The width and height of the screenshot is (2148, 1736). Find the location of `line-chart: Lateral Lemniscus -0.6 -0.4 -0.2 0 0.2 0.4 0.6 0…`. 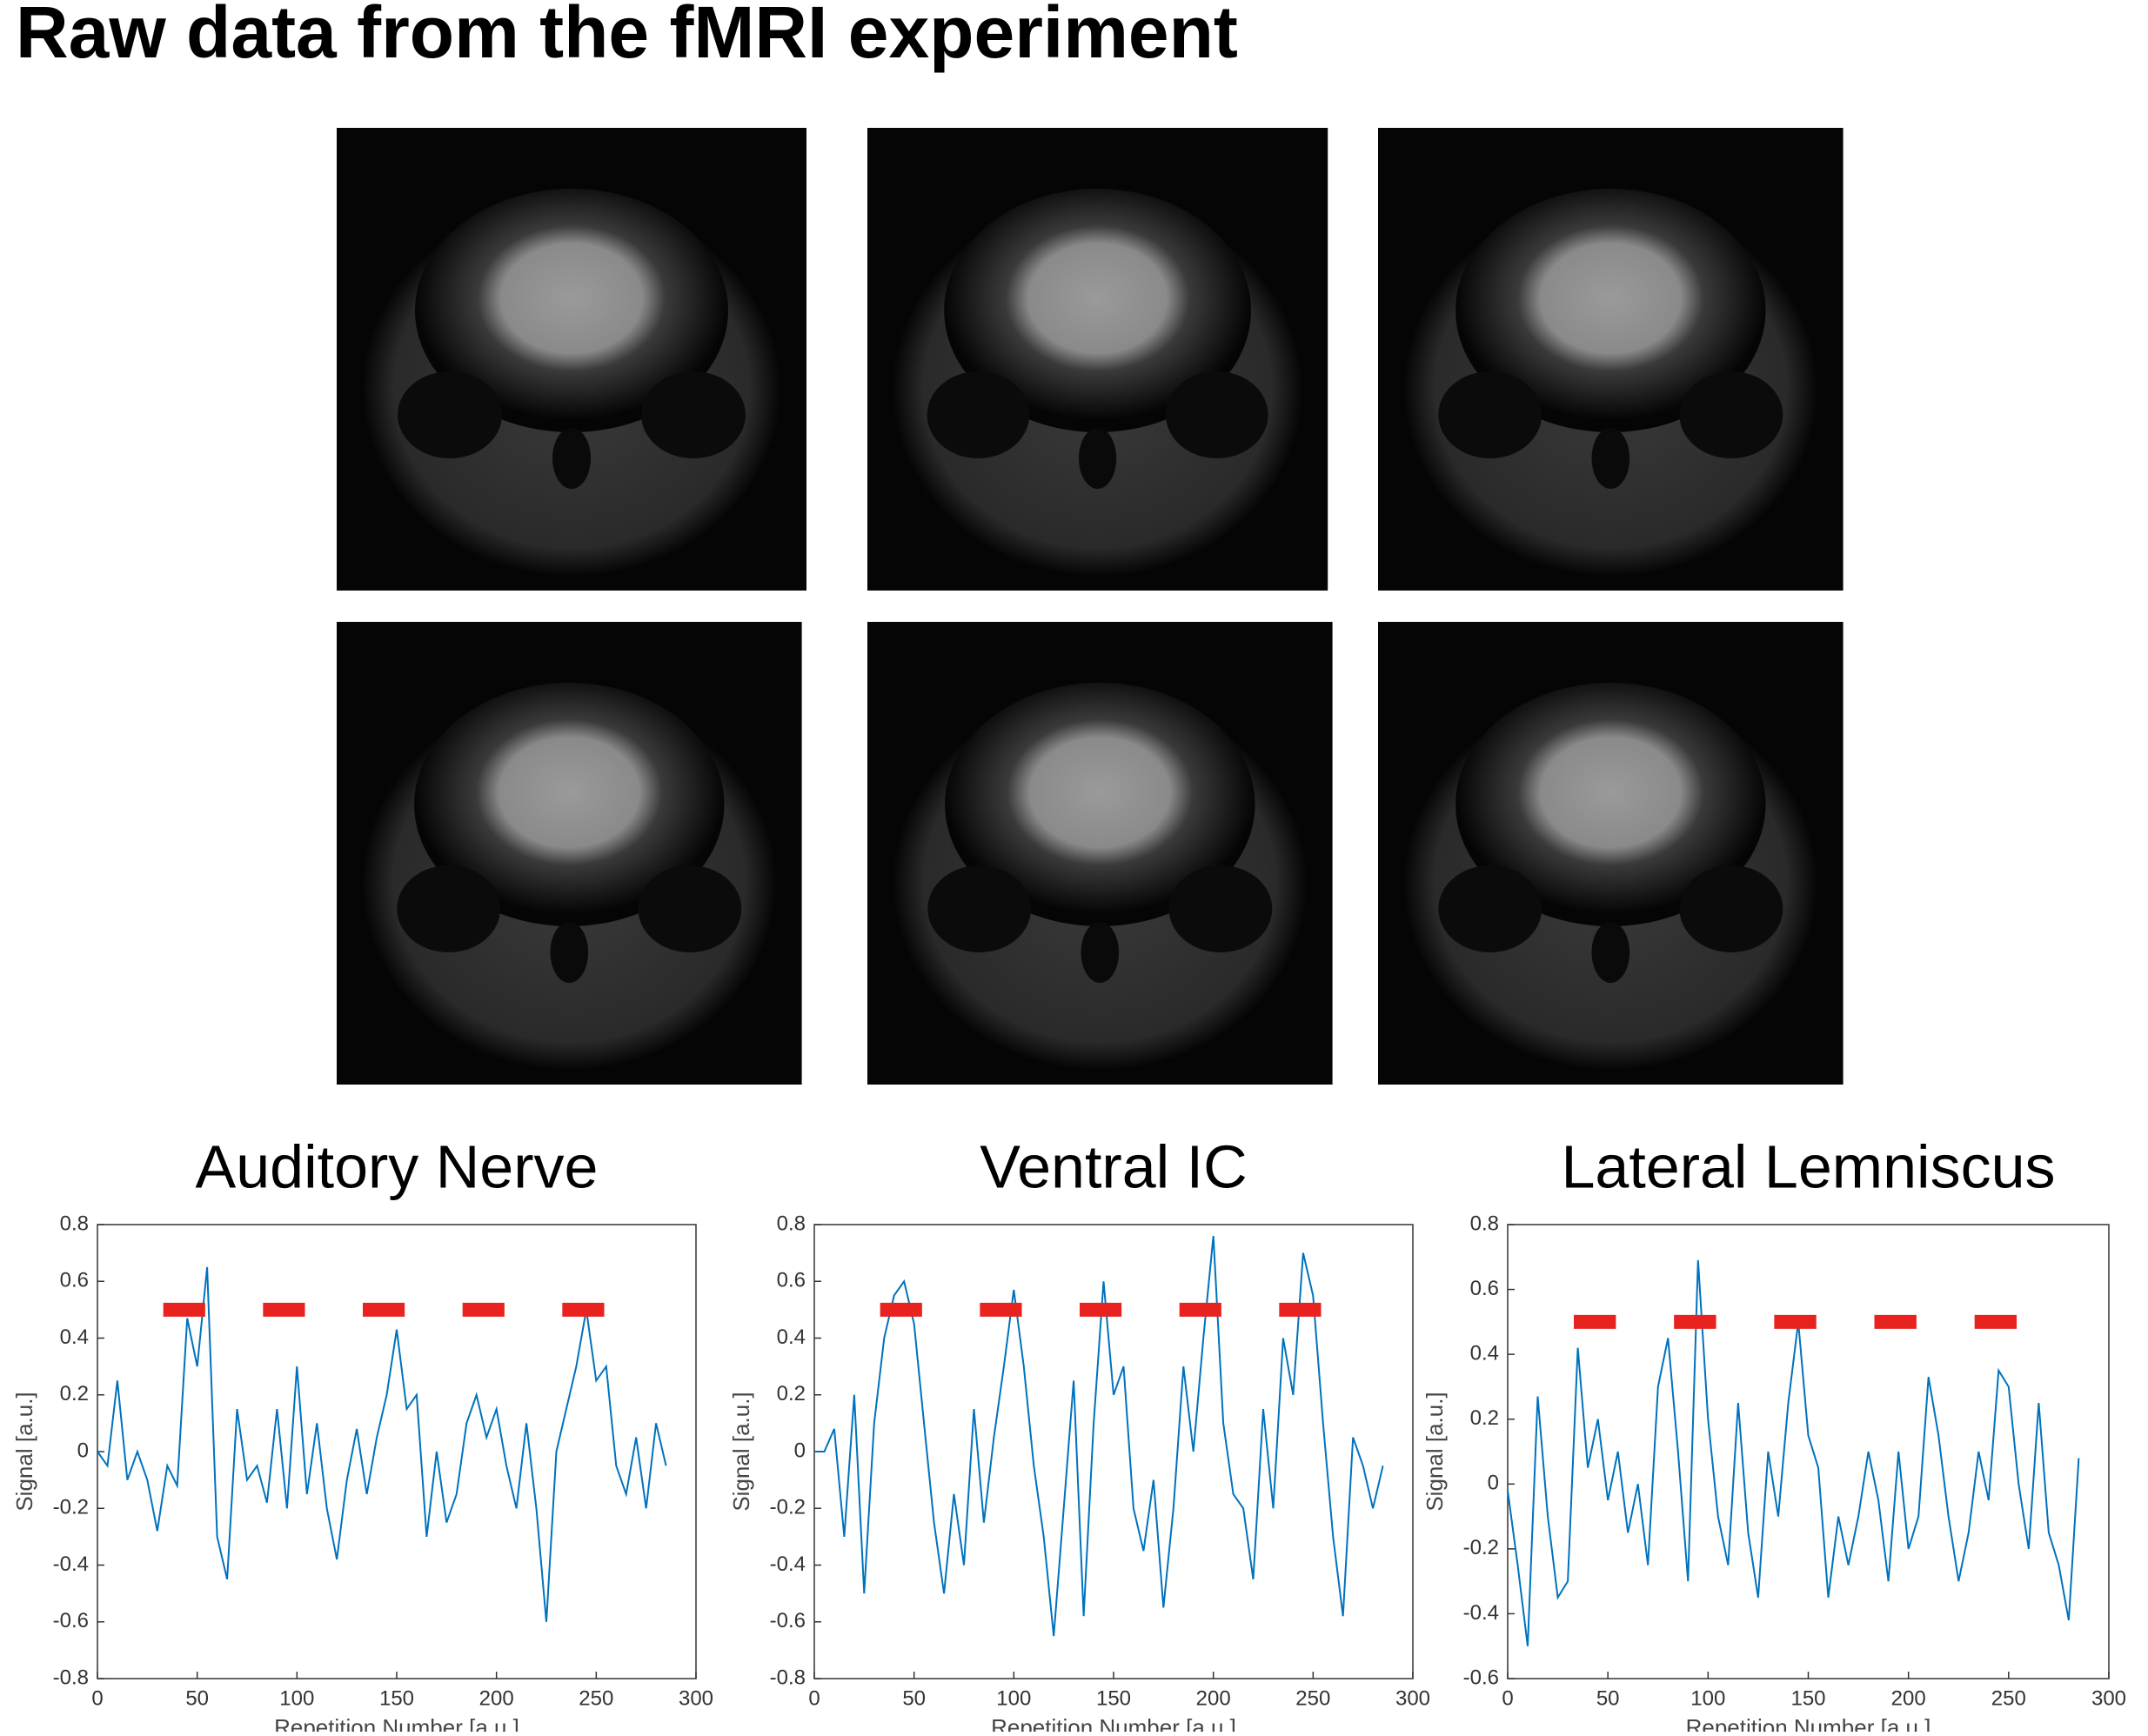

line-chart: Lateral Lemniscus -0.6 -0.4 -0.2 0 0.2 0.4 0.6 0… is located at coordinates (1774, 1434).